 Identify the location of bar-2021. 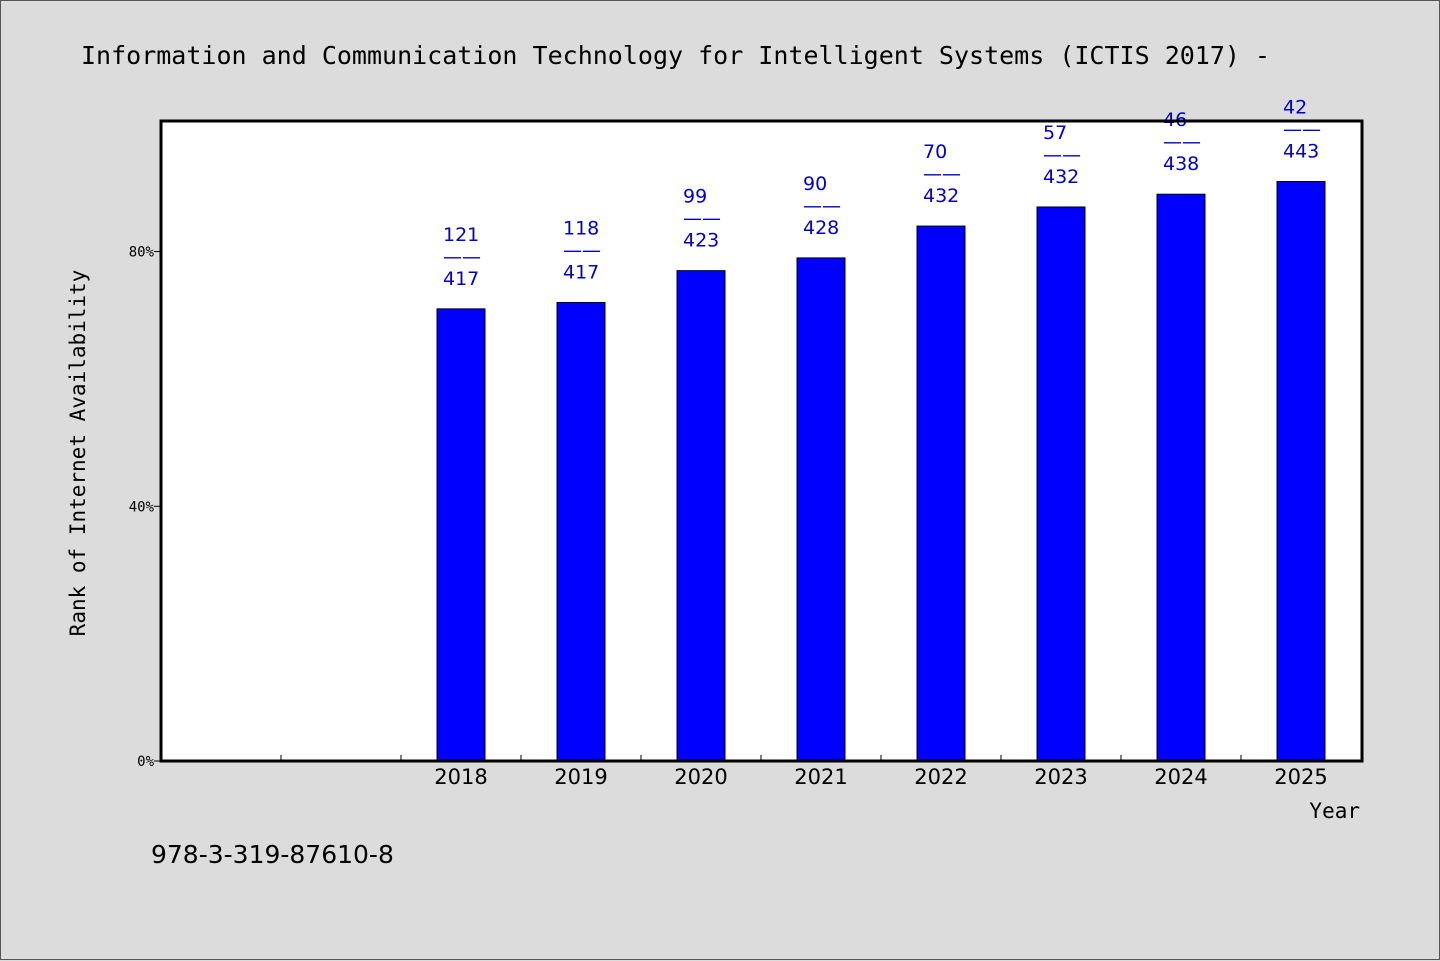
(821, 509).